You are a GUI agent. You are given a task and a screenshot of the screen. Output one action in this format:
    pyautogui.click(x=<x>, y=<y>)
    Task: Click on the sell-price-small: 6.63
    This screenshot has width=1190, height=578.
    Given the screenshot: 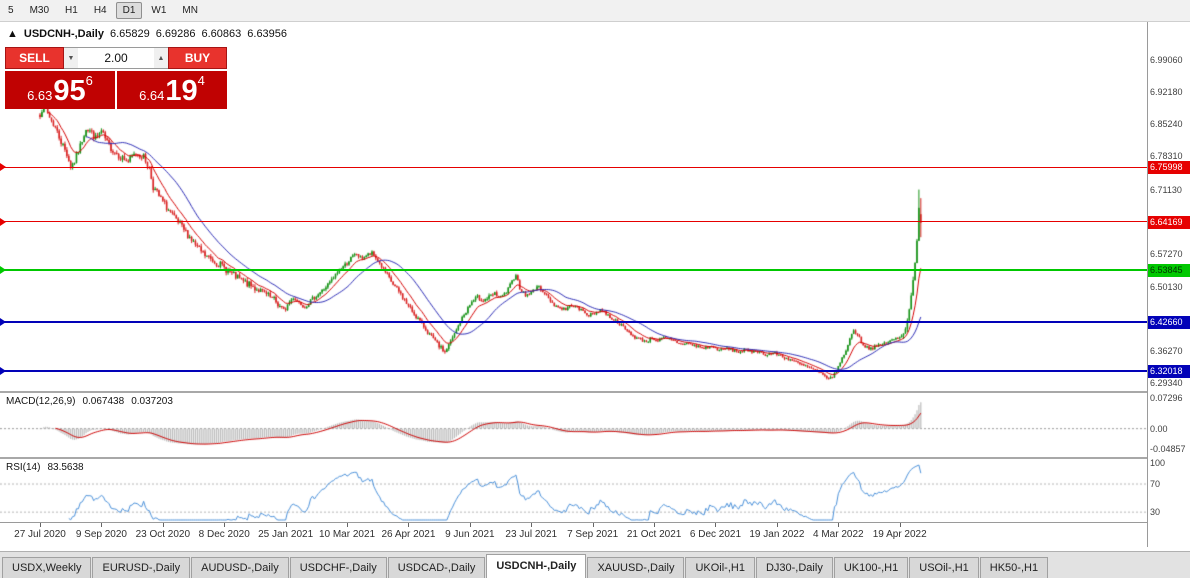 What is the action you would take?
    pyautogui.click(x=40, y=95)
    